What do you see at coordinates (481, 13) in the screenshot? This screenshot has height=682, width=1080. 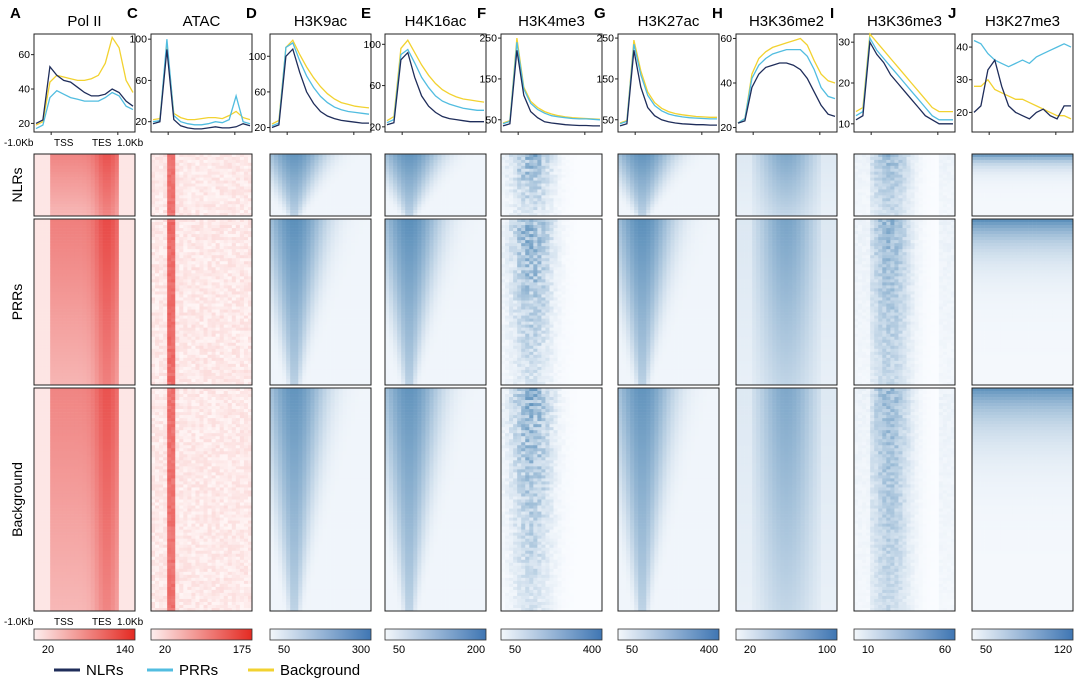 I see `panel-letter: F` at bounding box center [481, 13].